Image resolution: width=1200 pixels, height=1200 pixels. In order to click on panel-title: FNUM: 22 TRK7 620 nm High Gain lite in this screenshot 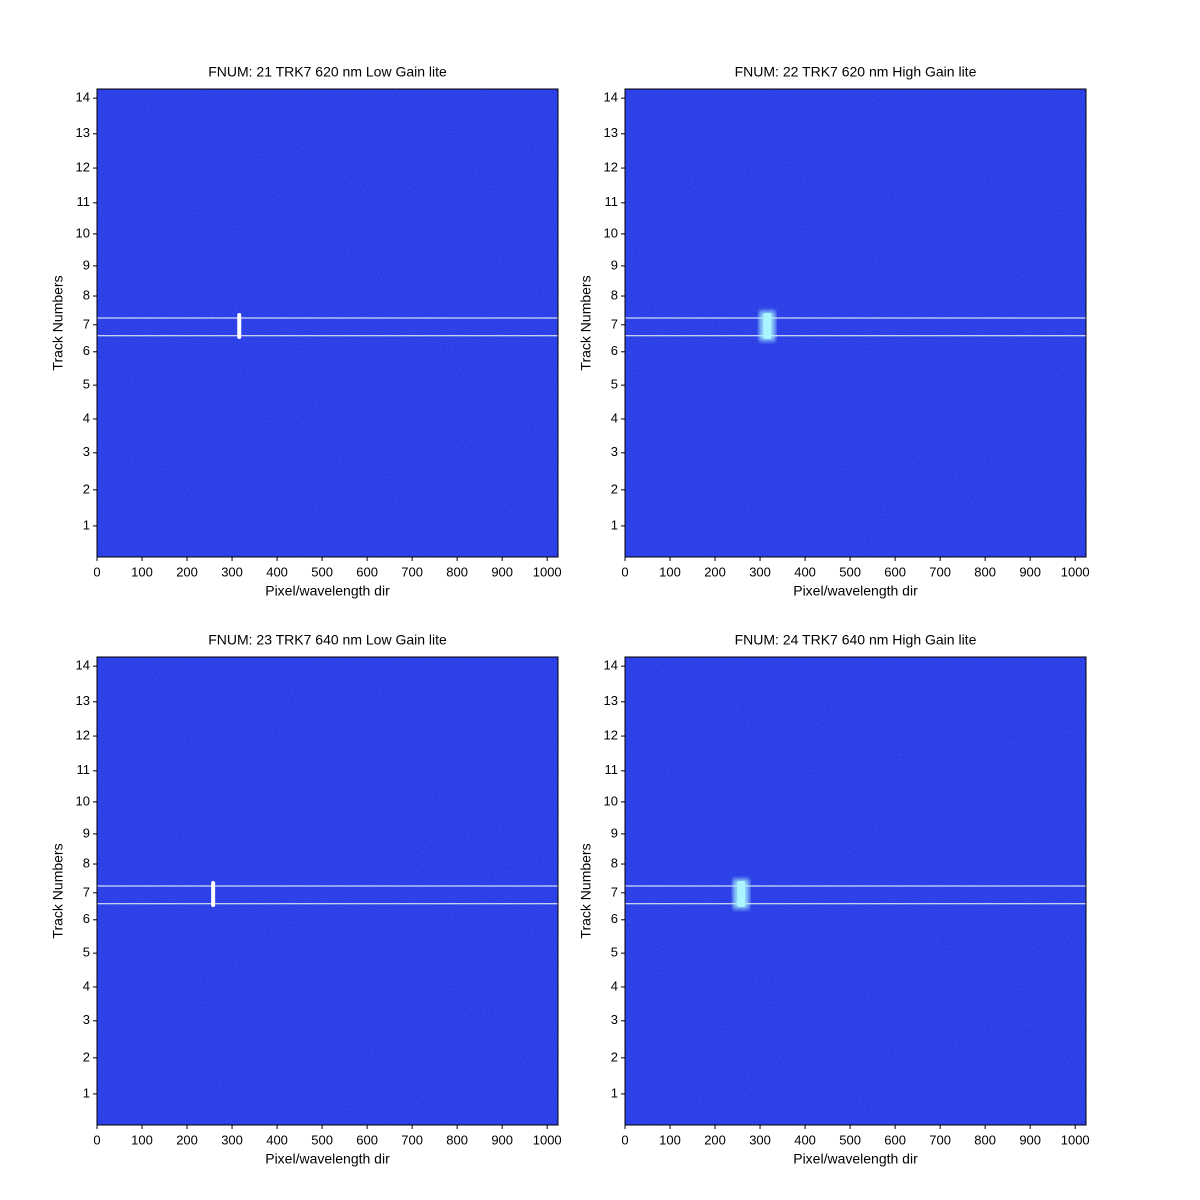, I will do `click(856, 72)`.